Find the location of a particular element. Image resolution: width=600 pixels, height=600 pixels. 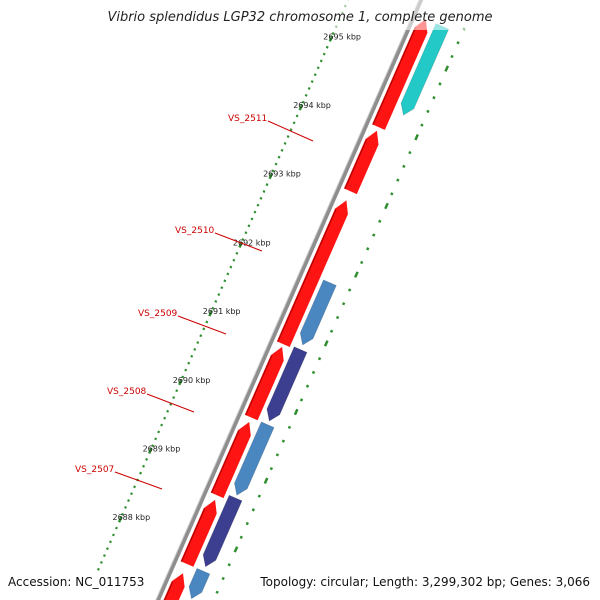

accession-text: Accession: NC_011753 is located at coordinates (76, 582).